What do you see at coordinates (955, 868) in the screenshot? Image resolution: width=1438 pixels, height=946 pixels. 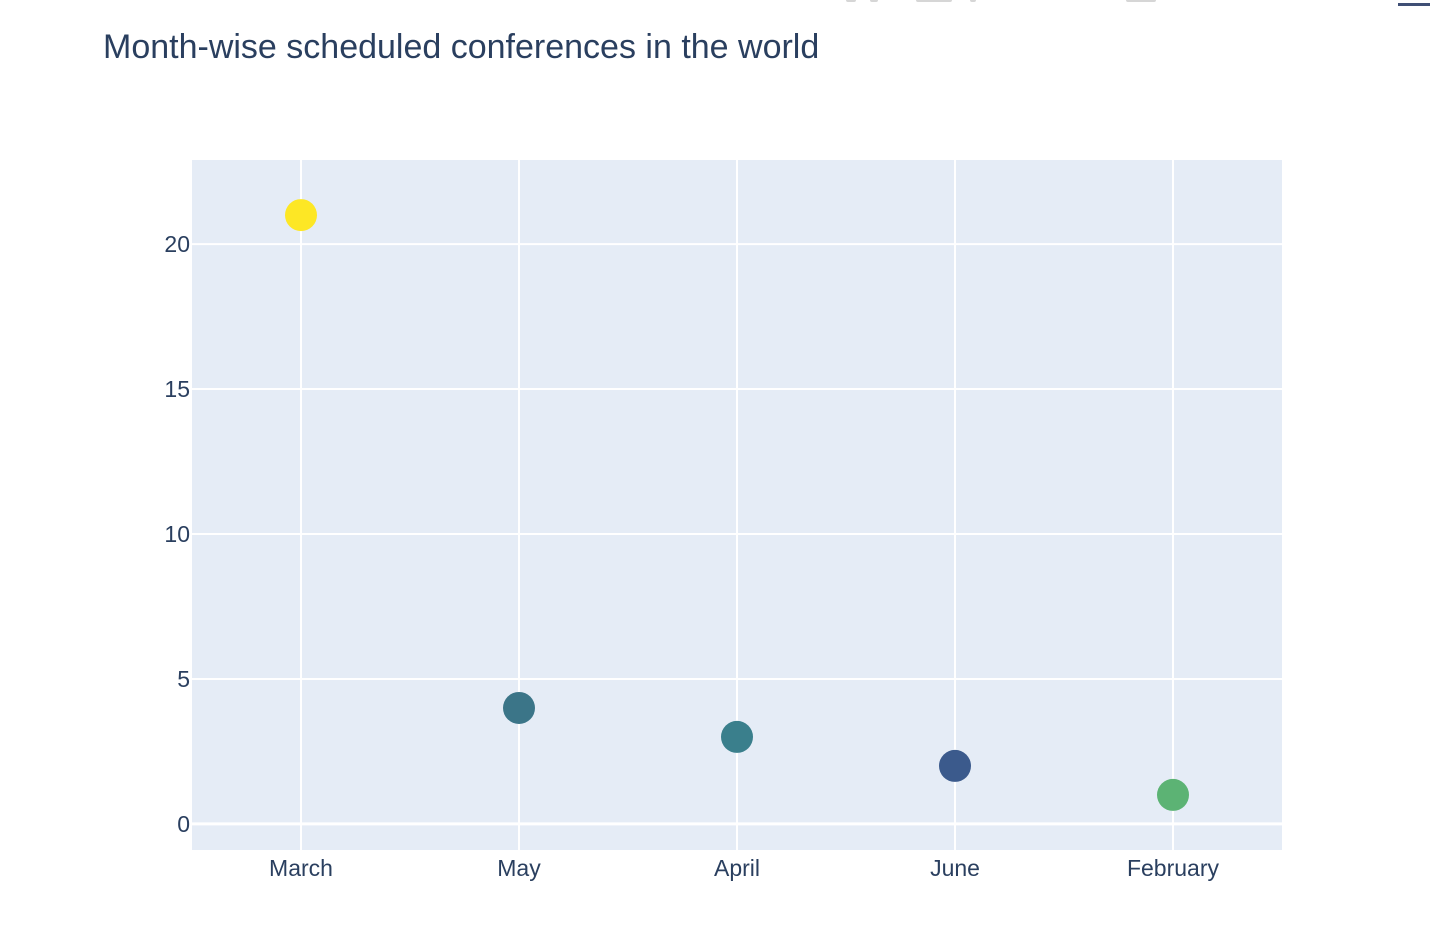 I see `x-tick-label: June` at bounding box center [955, 868].